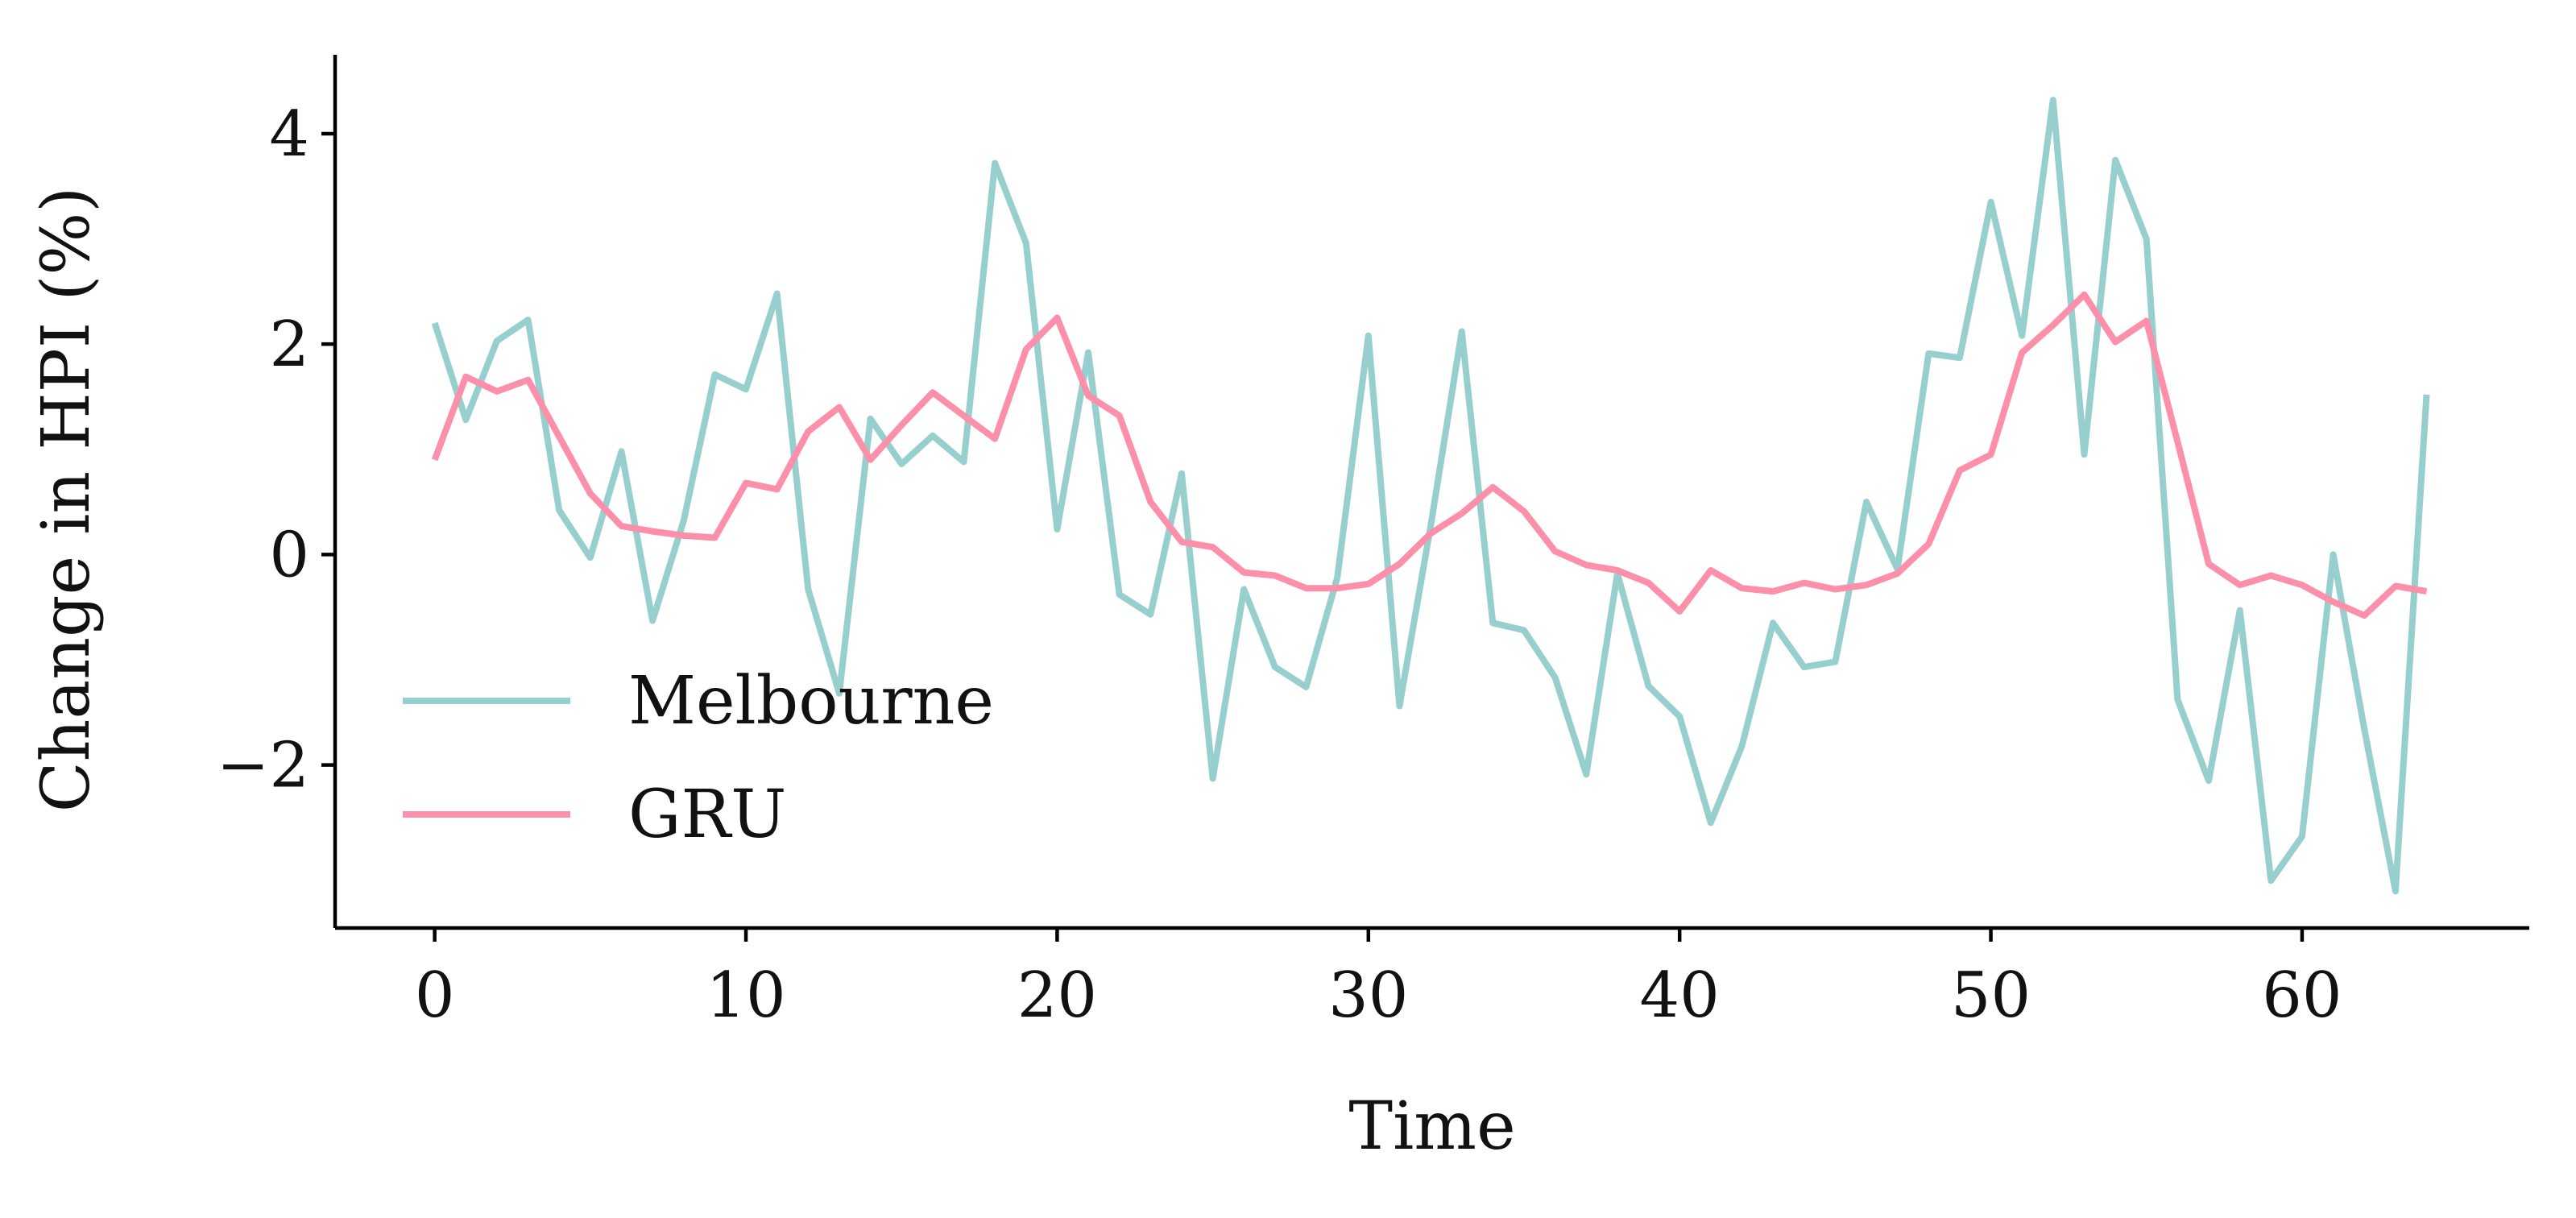 Image resolution: width=2576 pixels, height=1218 pixels. I want to click on x-tick-label: 10, so click(745, 995).